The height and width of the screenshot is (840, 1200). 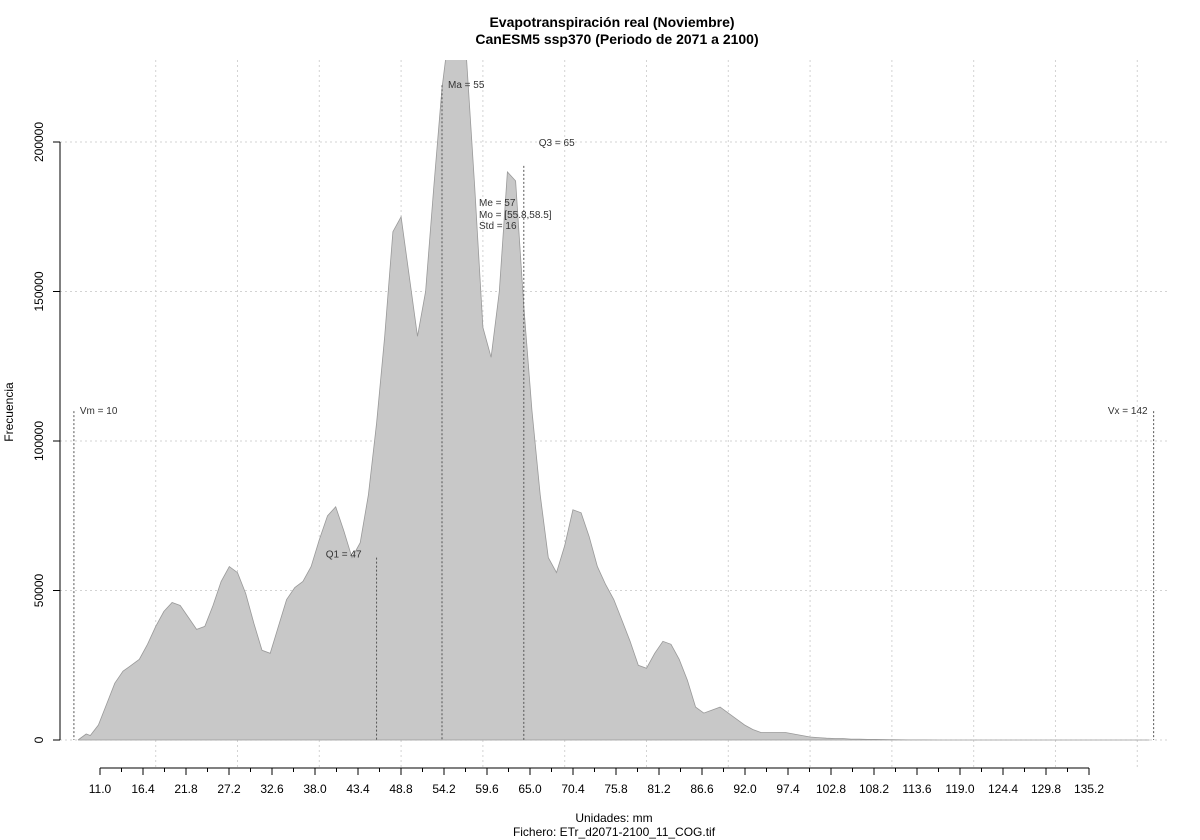 What do you see at coordinates (315, 789) in the screenshot?
I see `x-tick-label: 38.0` at bounding box center [315, 789].